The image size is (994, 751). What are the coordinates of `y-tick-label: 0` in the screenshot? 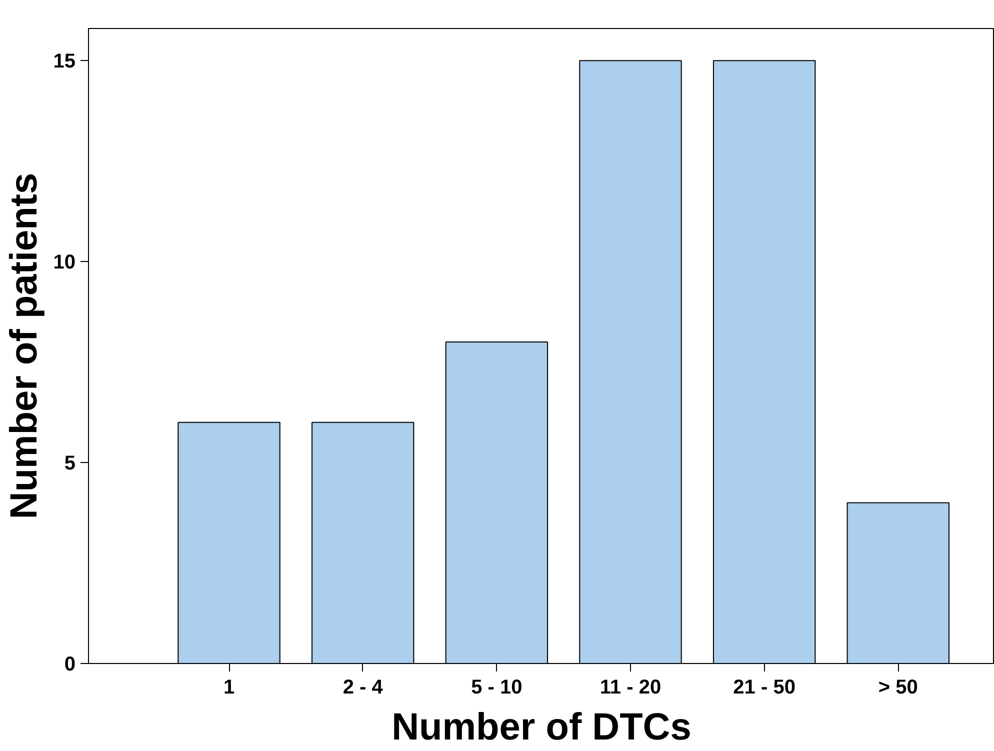 It's located at (70, 665).